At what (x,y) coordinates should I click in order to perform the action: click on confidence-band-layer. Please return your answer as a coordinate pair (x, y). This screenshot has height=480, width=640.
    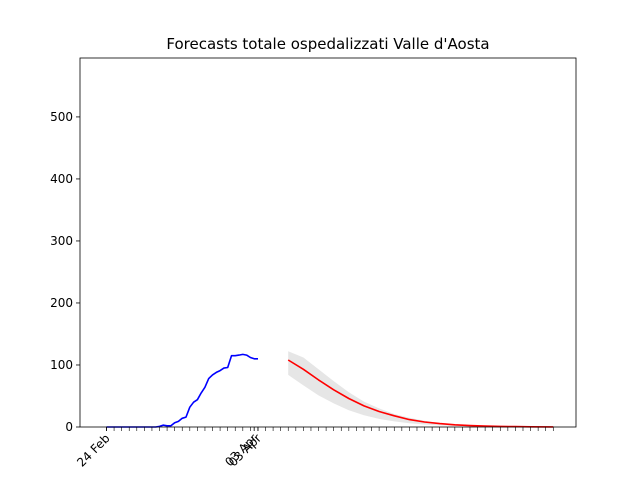
    Looking at the image, I should click on (421, 389).